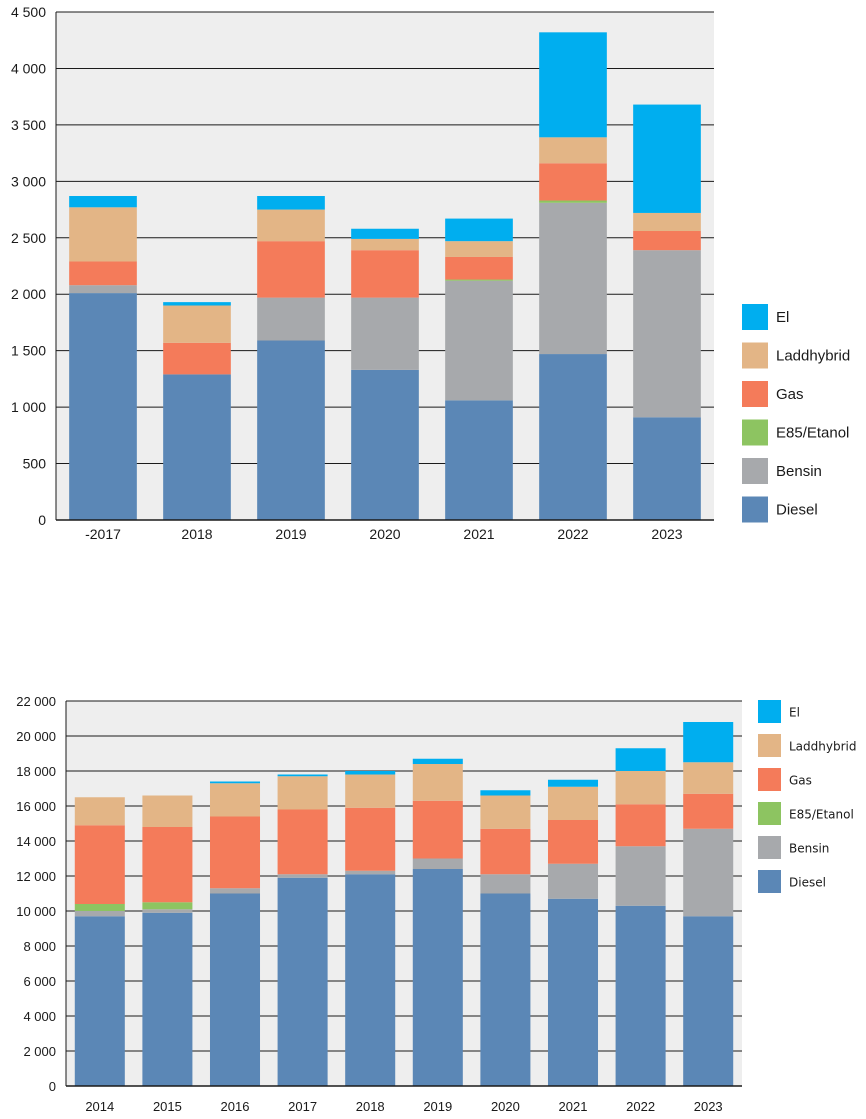 This screenshot has height=1119, width=866. I want to click on bar-bottom-2019-diesel, so click(437, 977).